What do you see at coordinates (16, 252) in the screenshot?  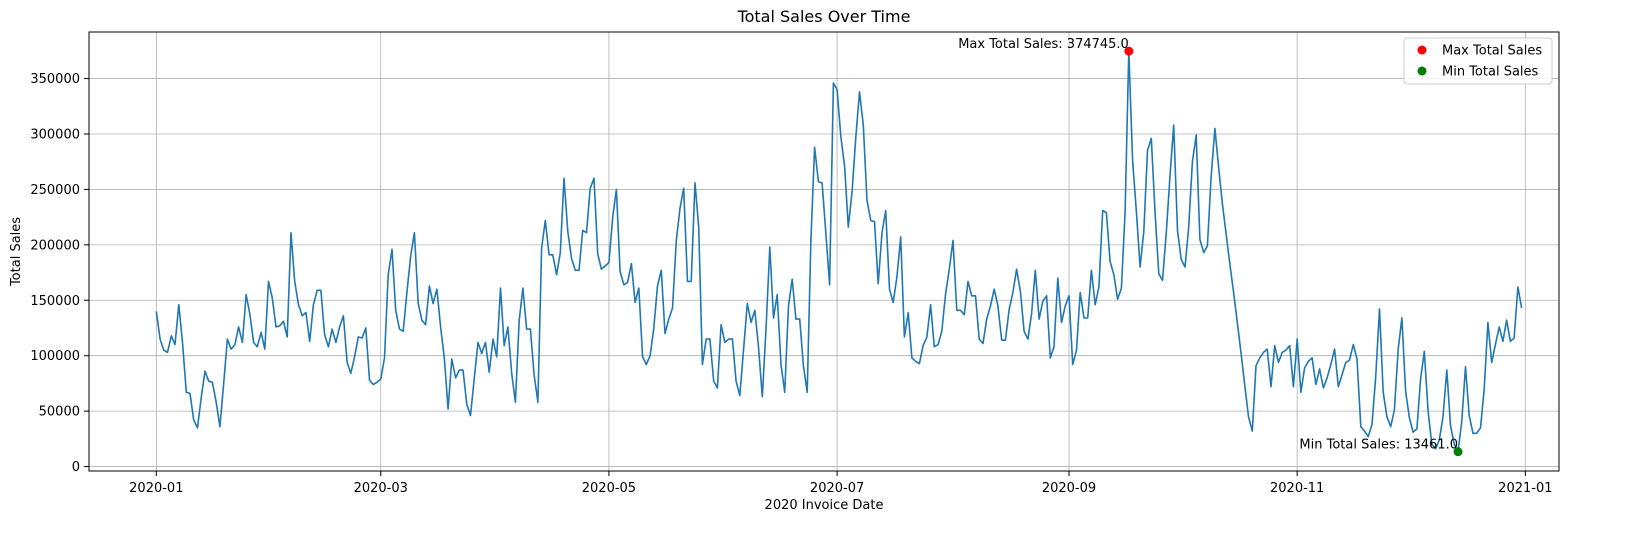 I see `y-axis-title: Total Sales` at bounding box center [16, 252].